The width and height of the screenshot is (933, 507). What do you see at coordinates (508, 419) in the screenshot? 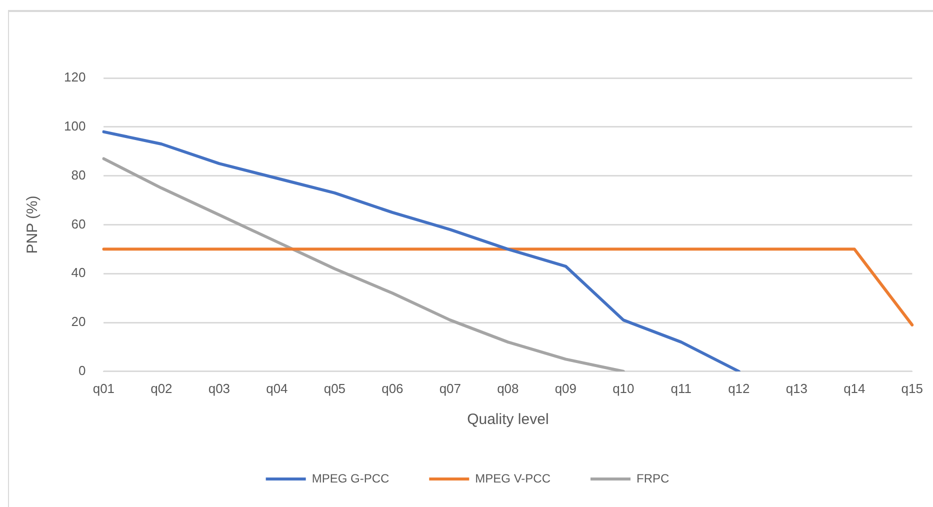
I see `x-axis-title: Quality level` at bounding box center [508, 419].